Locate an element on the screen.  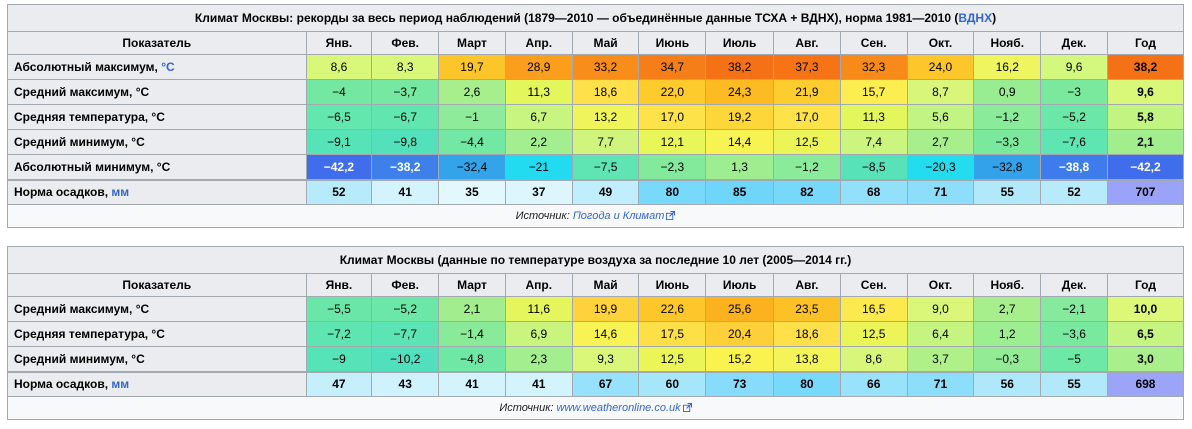
value-cell: 73 is located at coordinates (740, 383).